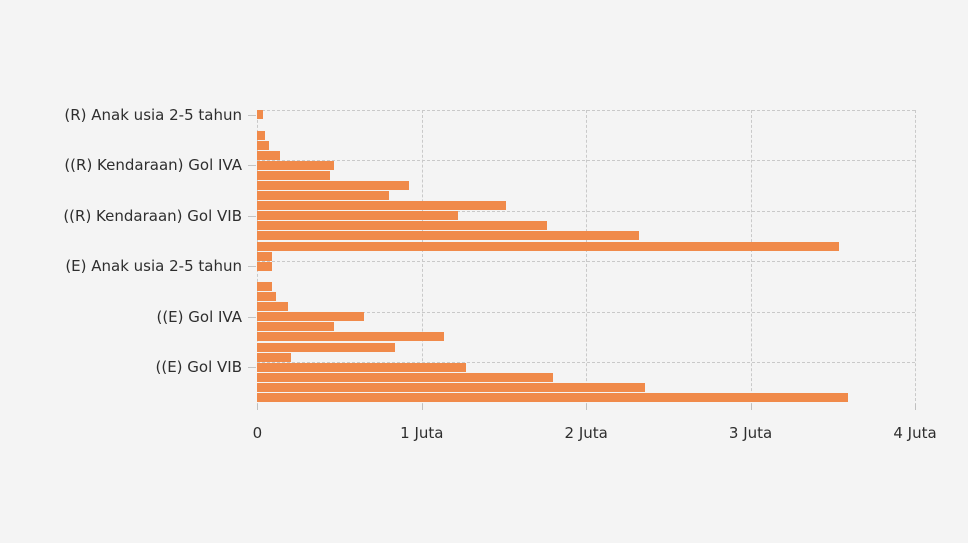  What do you see at coordinates (153, 114) in the screenshot?
I see `y-axis-label: (R) Anak usia 2-5 tahun` at bounding box center [153, 114].